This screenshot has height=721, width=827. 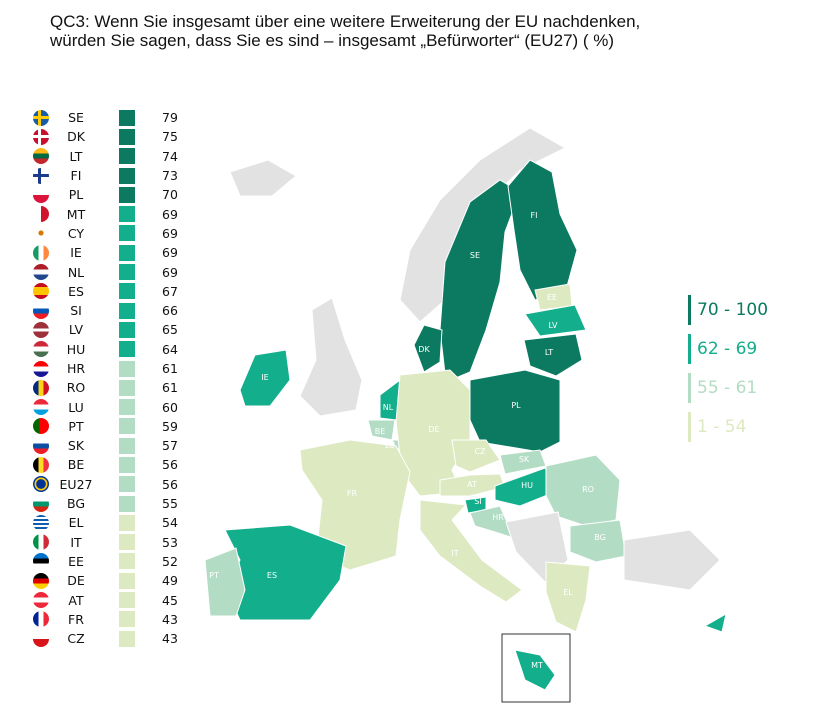 What do you see at coordinates (109, 194) in the screenshot?
I see `list-item: PL 70` at bounding box center [109, 194].